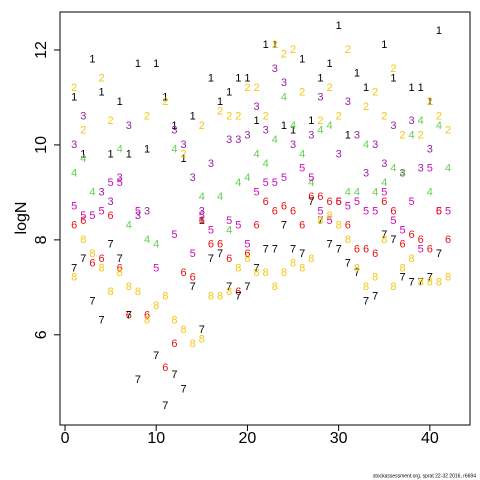 The image size is (480, 480). I want to click on y-tick-label: 6, so click(41, 334).